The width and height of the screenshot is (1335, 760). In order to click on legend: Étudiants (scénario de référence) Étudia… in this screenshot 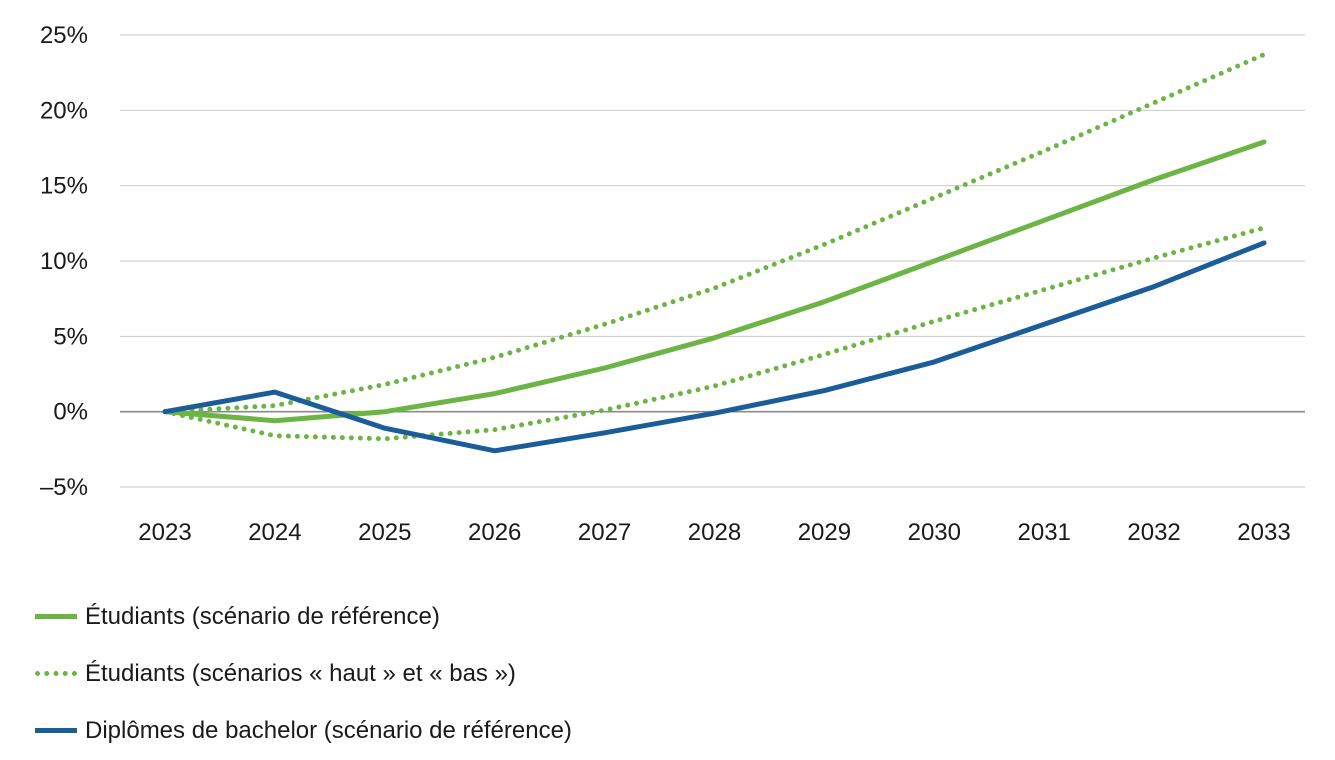, I will do `click(303, 673)`.